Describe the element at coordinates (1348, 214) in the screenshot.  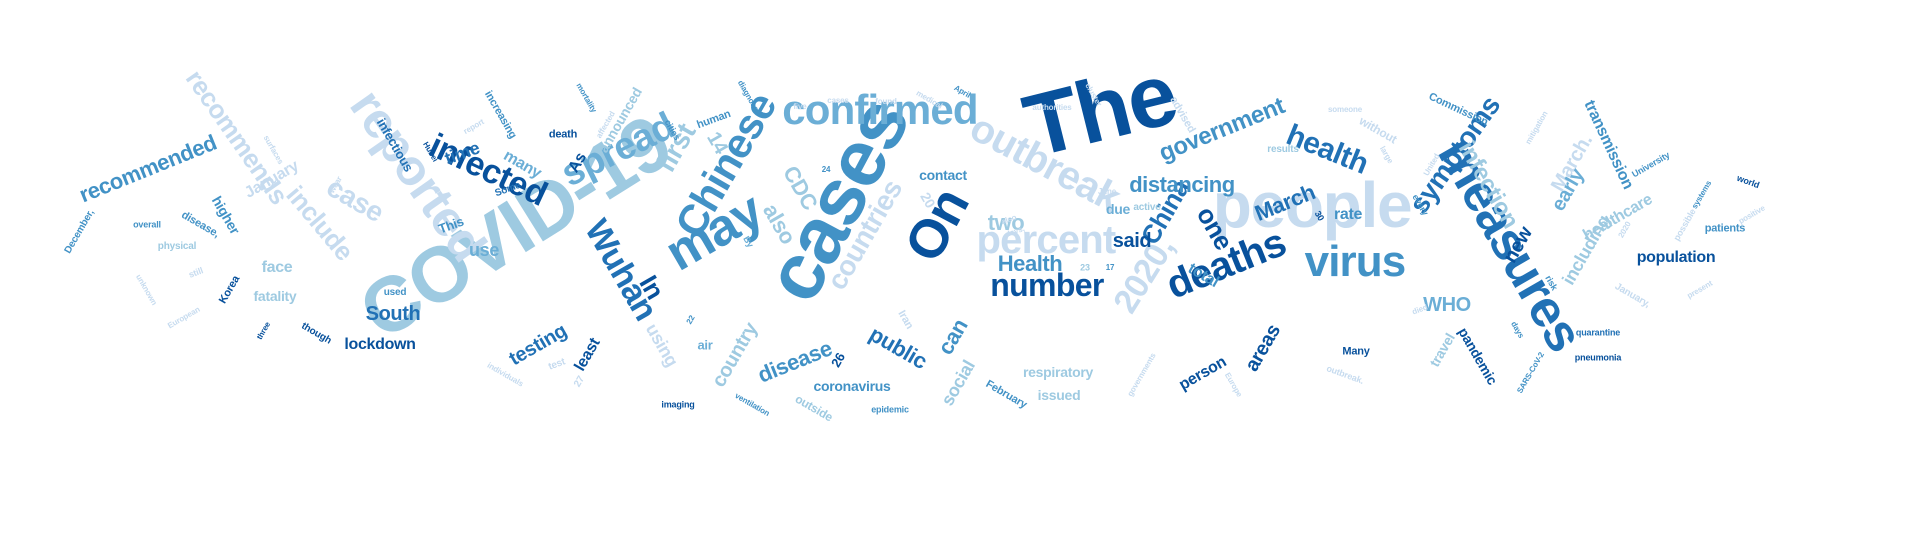
I see `word-rate: rate` at that location.